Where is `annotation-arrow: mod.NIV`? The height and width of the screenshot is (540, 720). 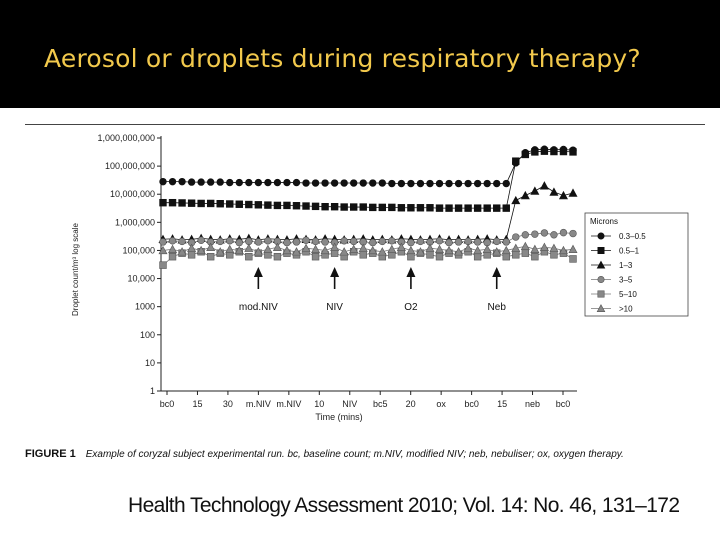 annotation-arrow: mod.NIV is located at coordinates (258, 290).